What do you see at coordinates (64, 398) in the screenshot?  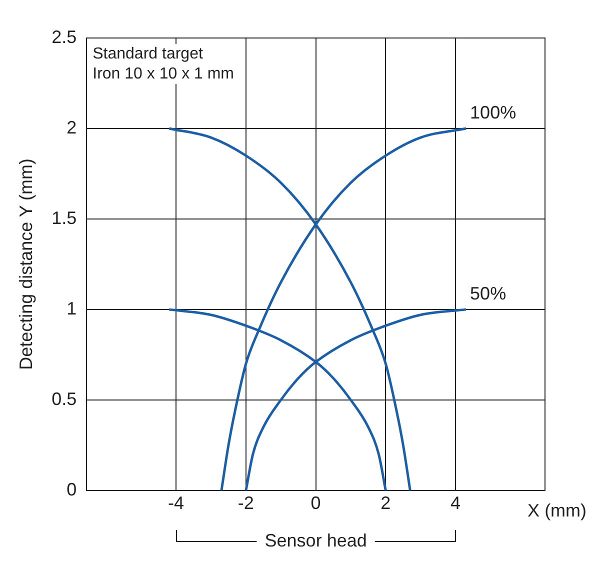 I see `y-tick-label: 0.5` at bounding box center [64, 398].